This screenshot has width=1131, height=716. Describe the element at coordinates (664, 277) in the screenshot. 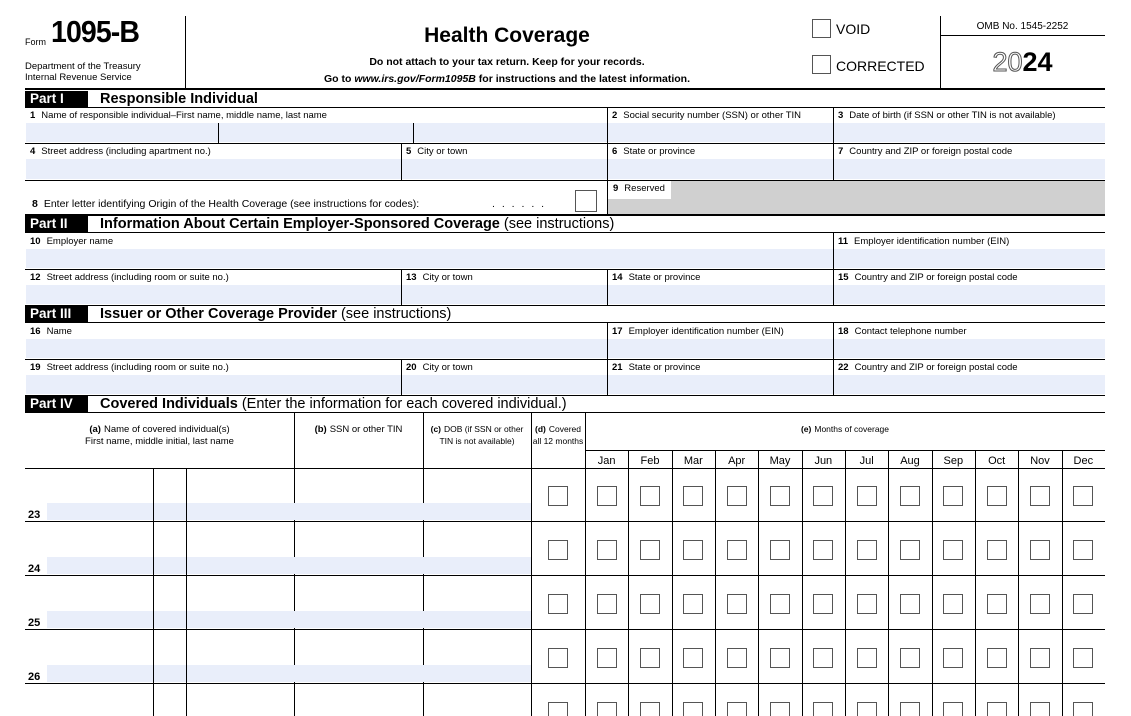

I see `field-text: State or province` at that location.